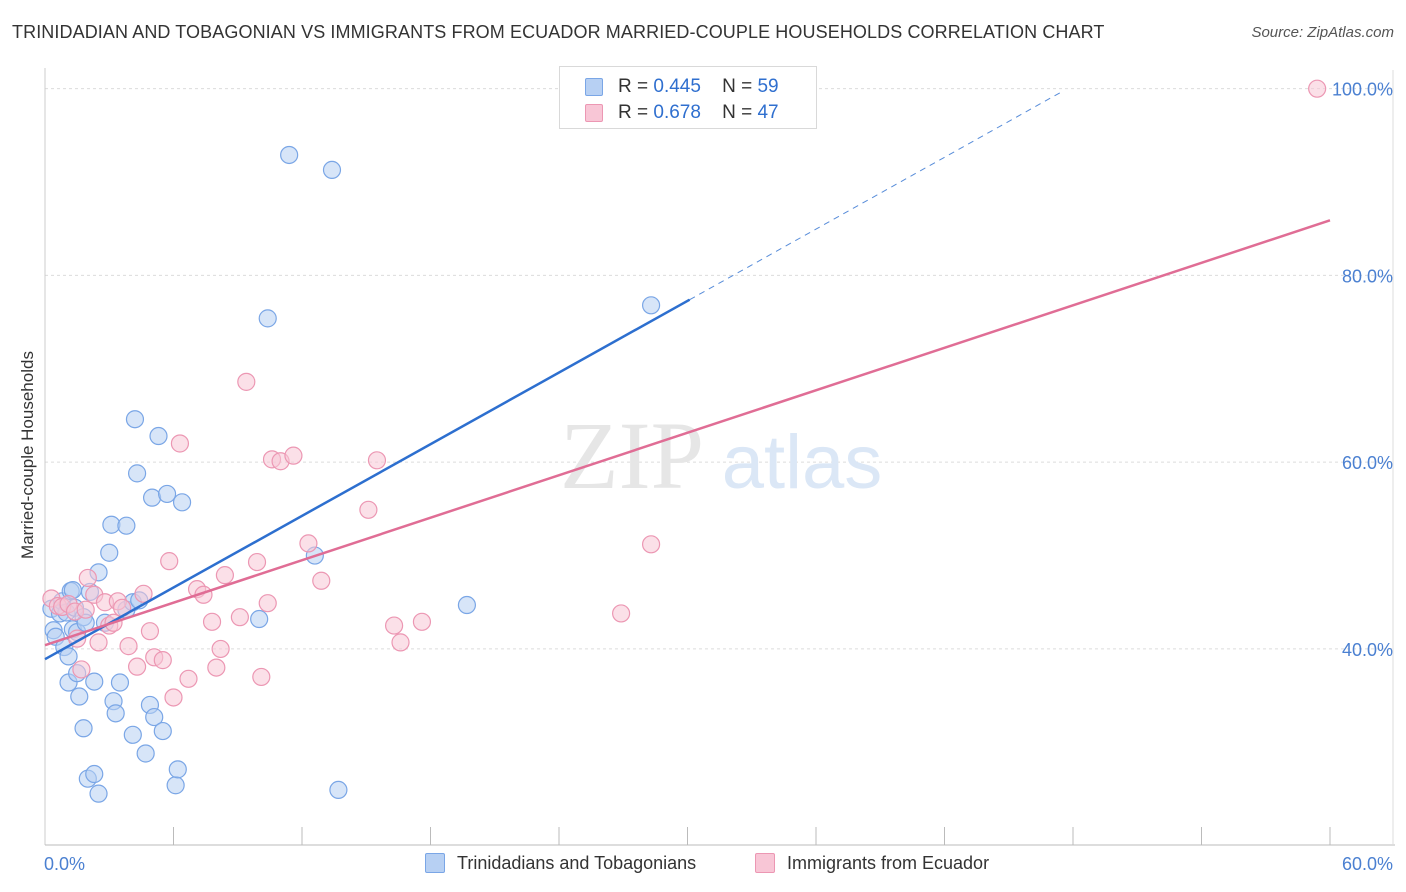 Image resolution: width=1406 pixels, height=892 pixels. What do you see at coordinates (1322, 32) in the screenshot?
I see `source-credit: Source: ZipAtlas.com` at bounding box center [1322, 32].